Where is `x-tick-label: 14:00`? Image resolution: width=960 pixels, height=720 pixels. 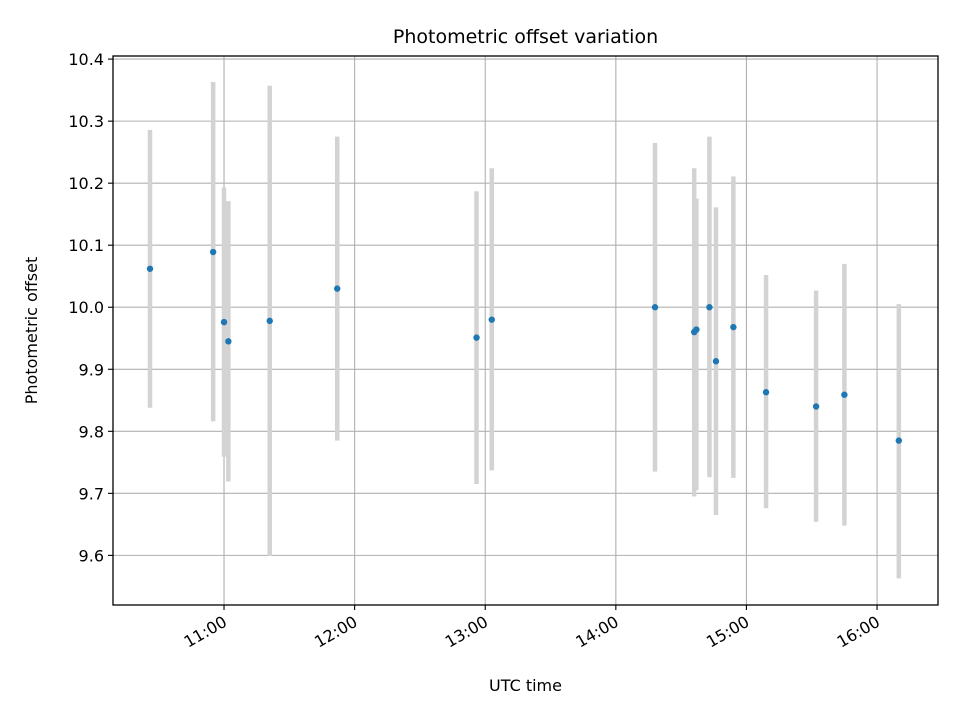 x-tick-label: 14:00 is located at coordinates (596, 632).